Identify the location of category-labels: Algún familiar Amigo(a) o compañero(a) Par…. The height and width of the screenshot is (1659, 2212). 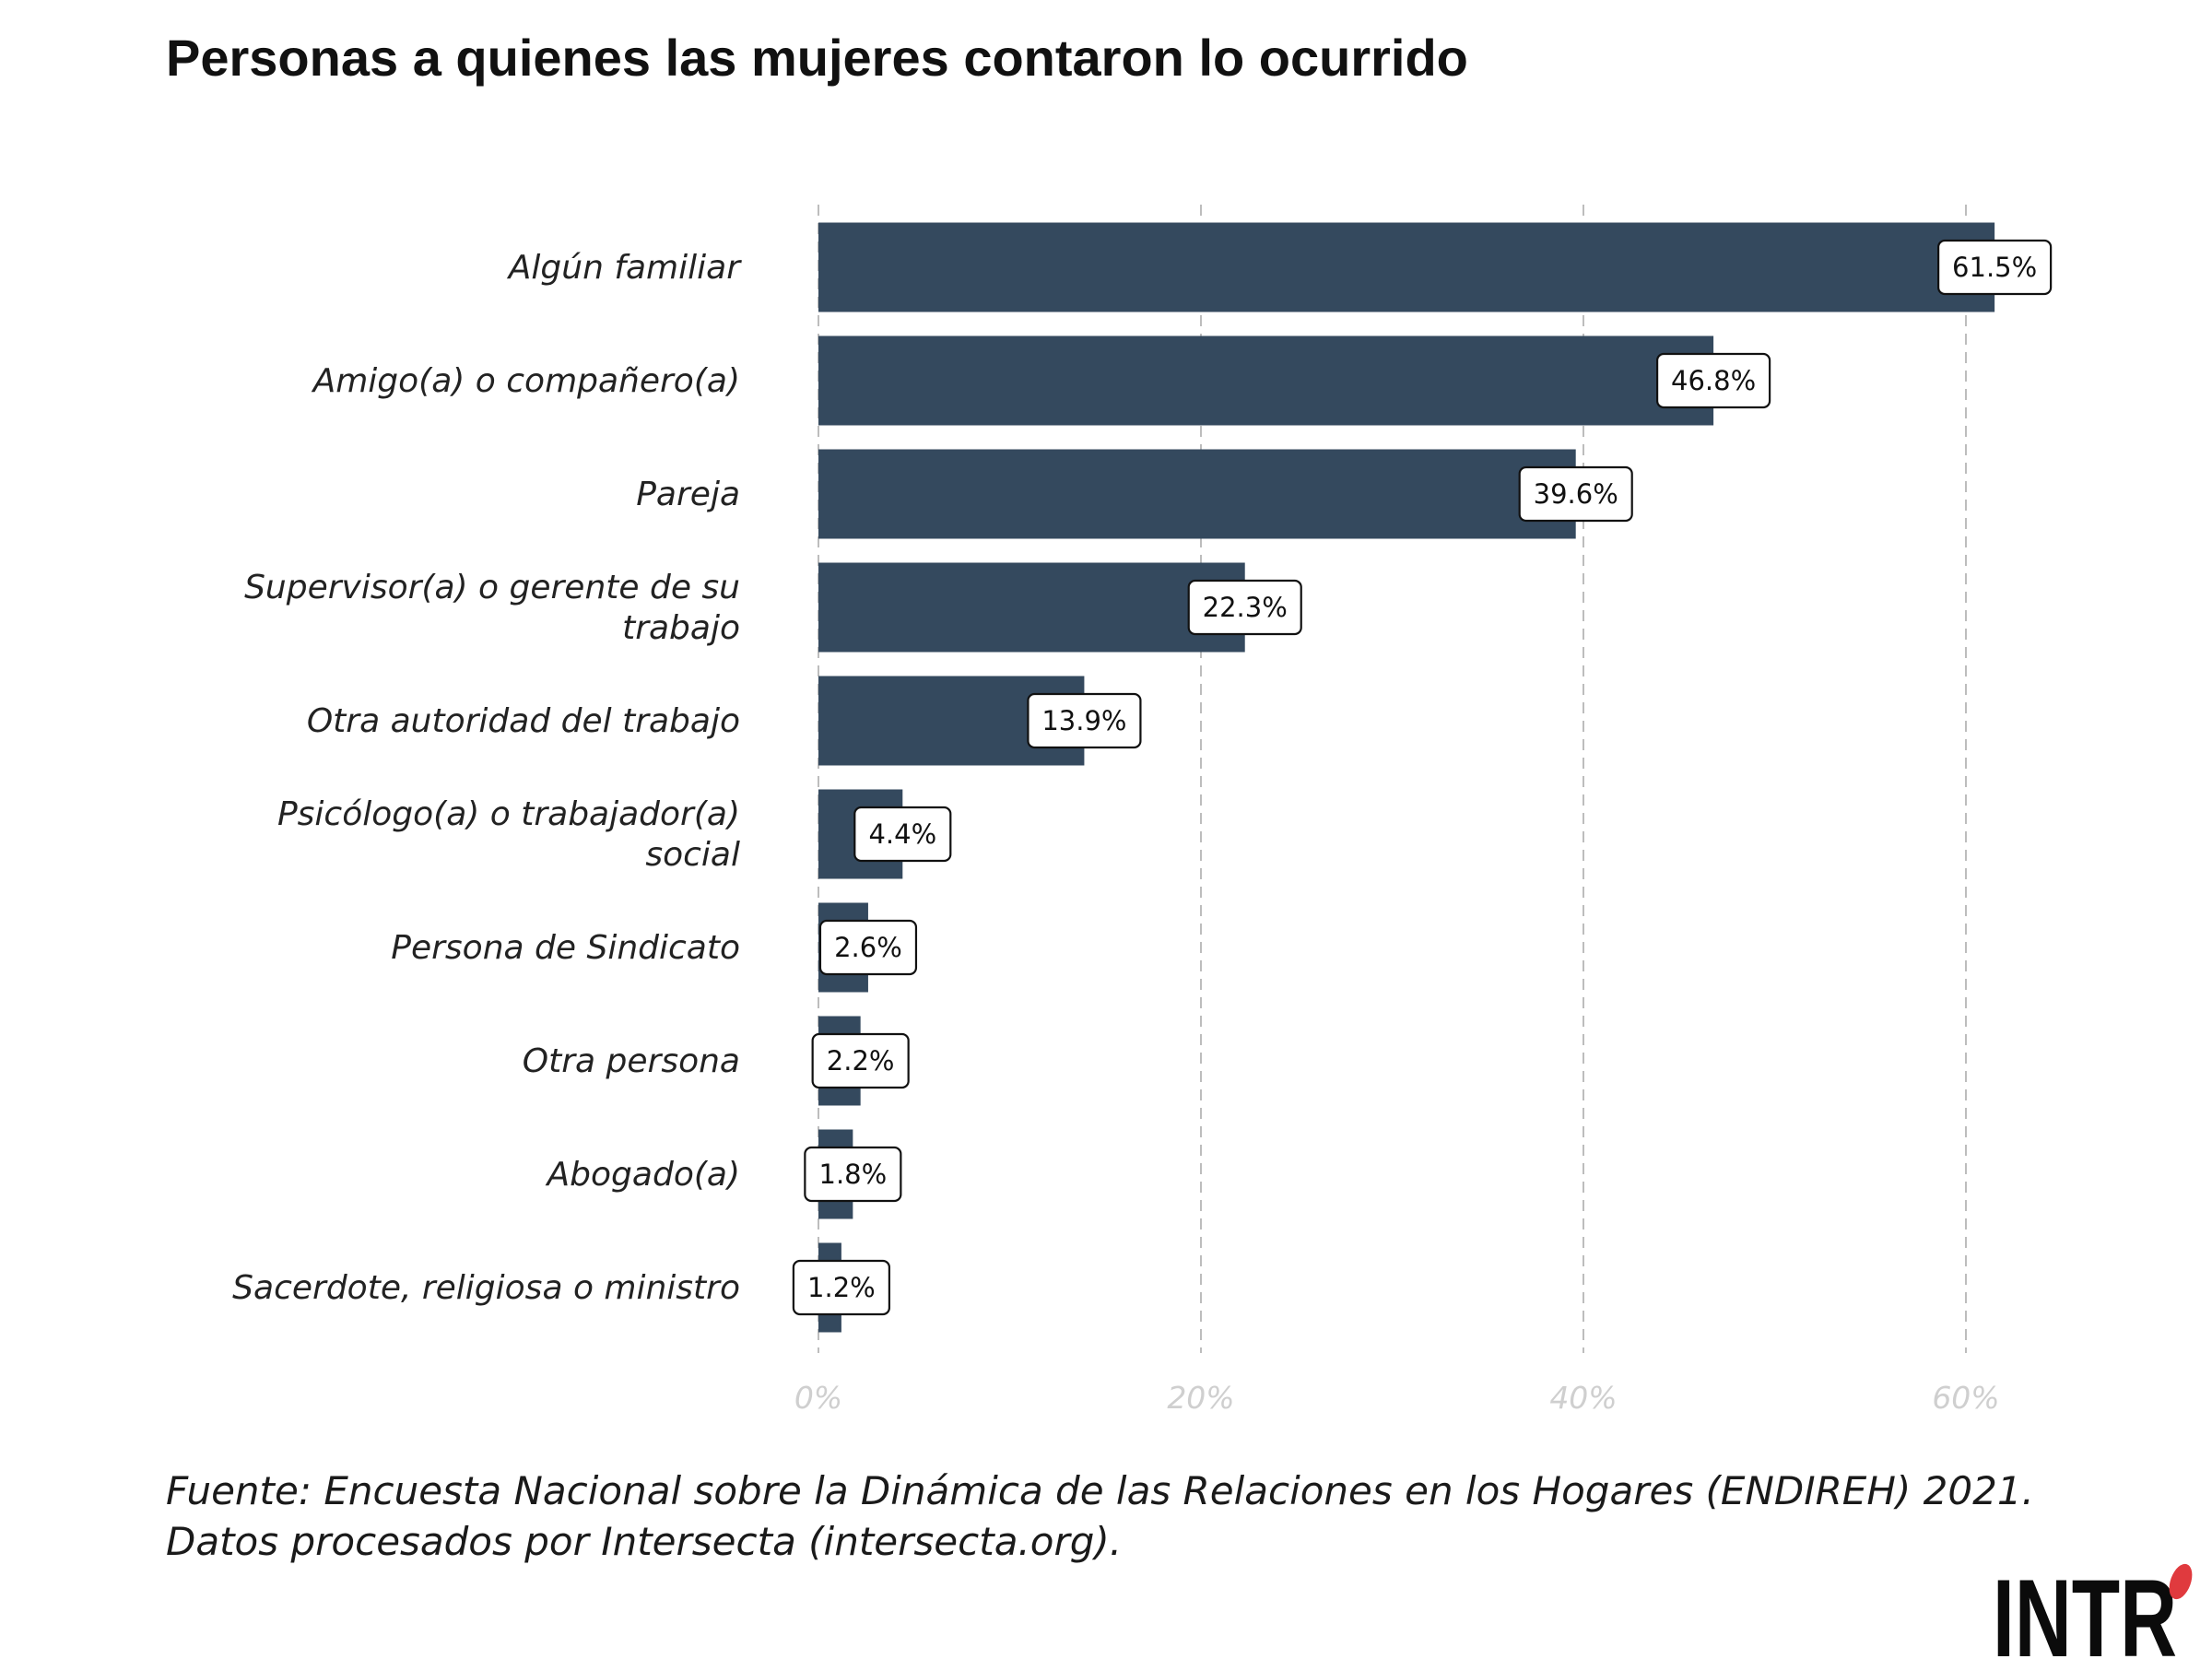
(487, 778).